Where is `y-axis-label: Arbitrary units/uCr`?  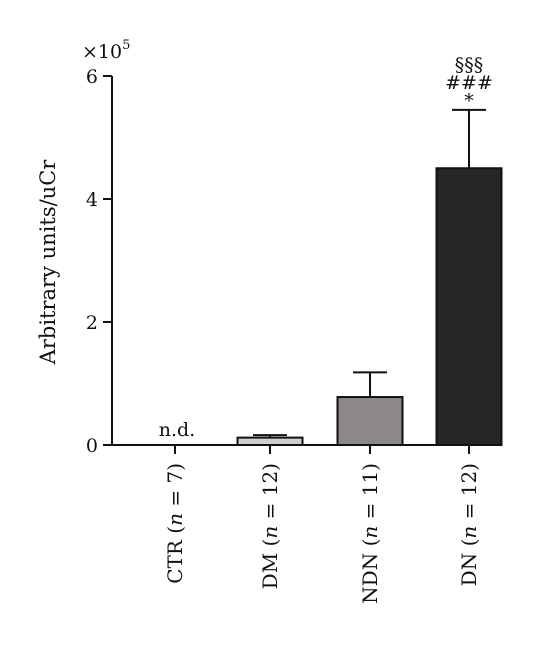 y-axis-label: Arbitrary units/uCr is located at coordinates (48, 262).